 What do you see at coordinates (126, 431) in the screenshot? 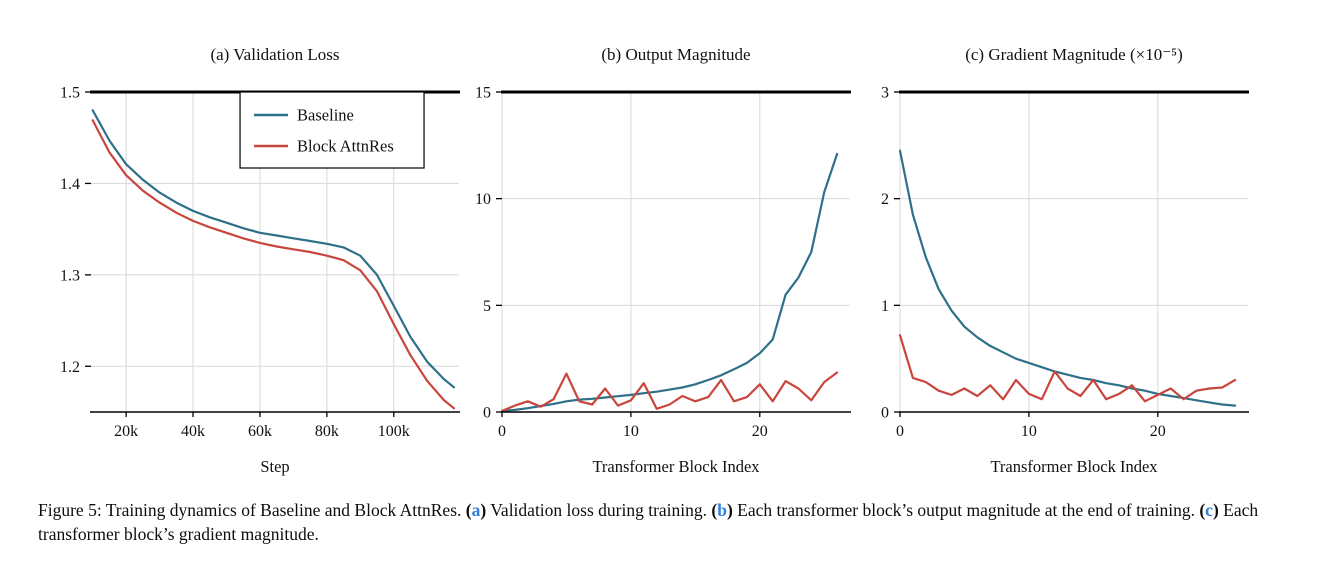
I see `x-tick-label: 20k` at bounding box center [126, 431].